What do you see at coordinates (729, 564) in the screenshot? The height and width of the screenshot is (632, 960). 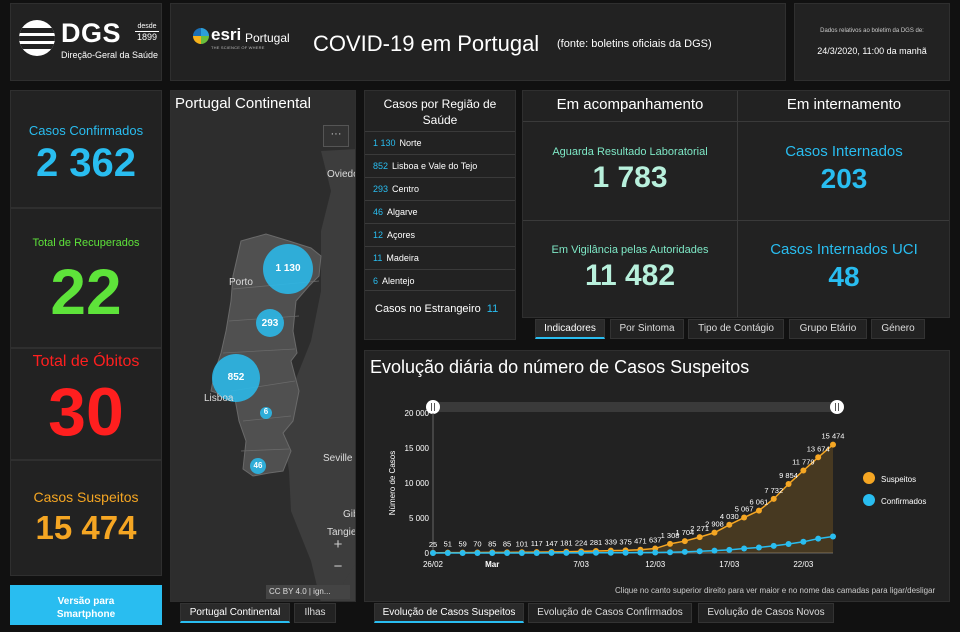 I see `x-tick-label: 17/03` at bounding box center [729, 564].